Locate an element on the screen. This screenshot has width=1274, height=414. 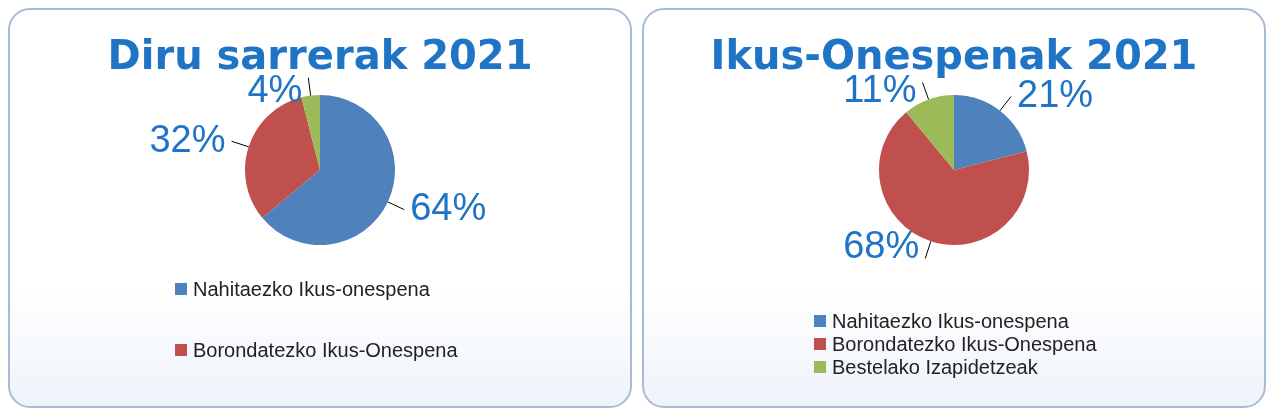
data-label: 32% is located at coordinates (187, 138).